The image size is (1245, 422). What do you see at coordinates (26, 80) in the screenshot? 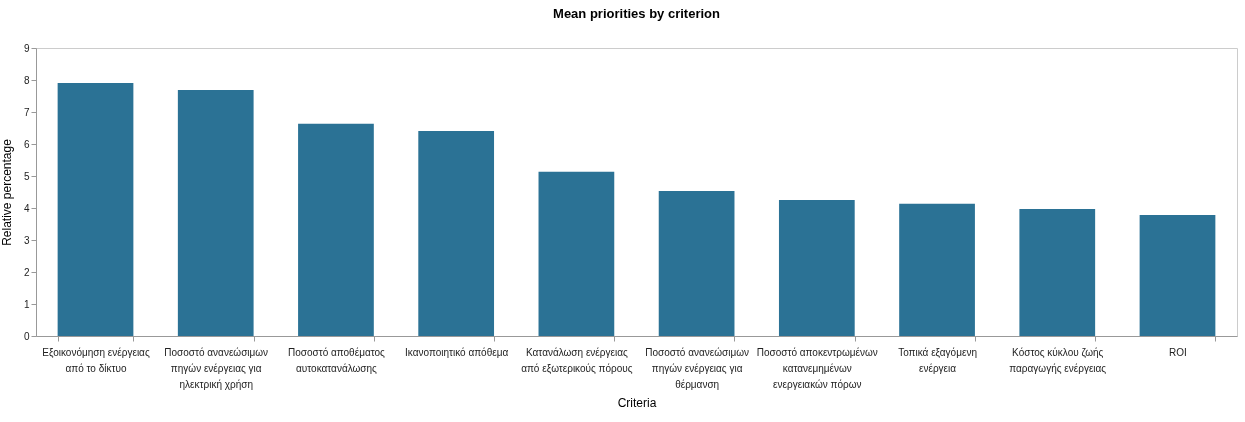
I see `y-tick-label: 8` at bounding box center [26, 80].